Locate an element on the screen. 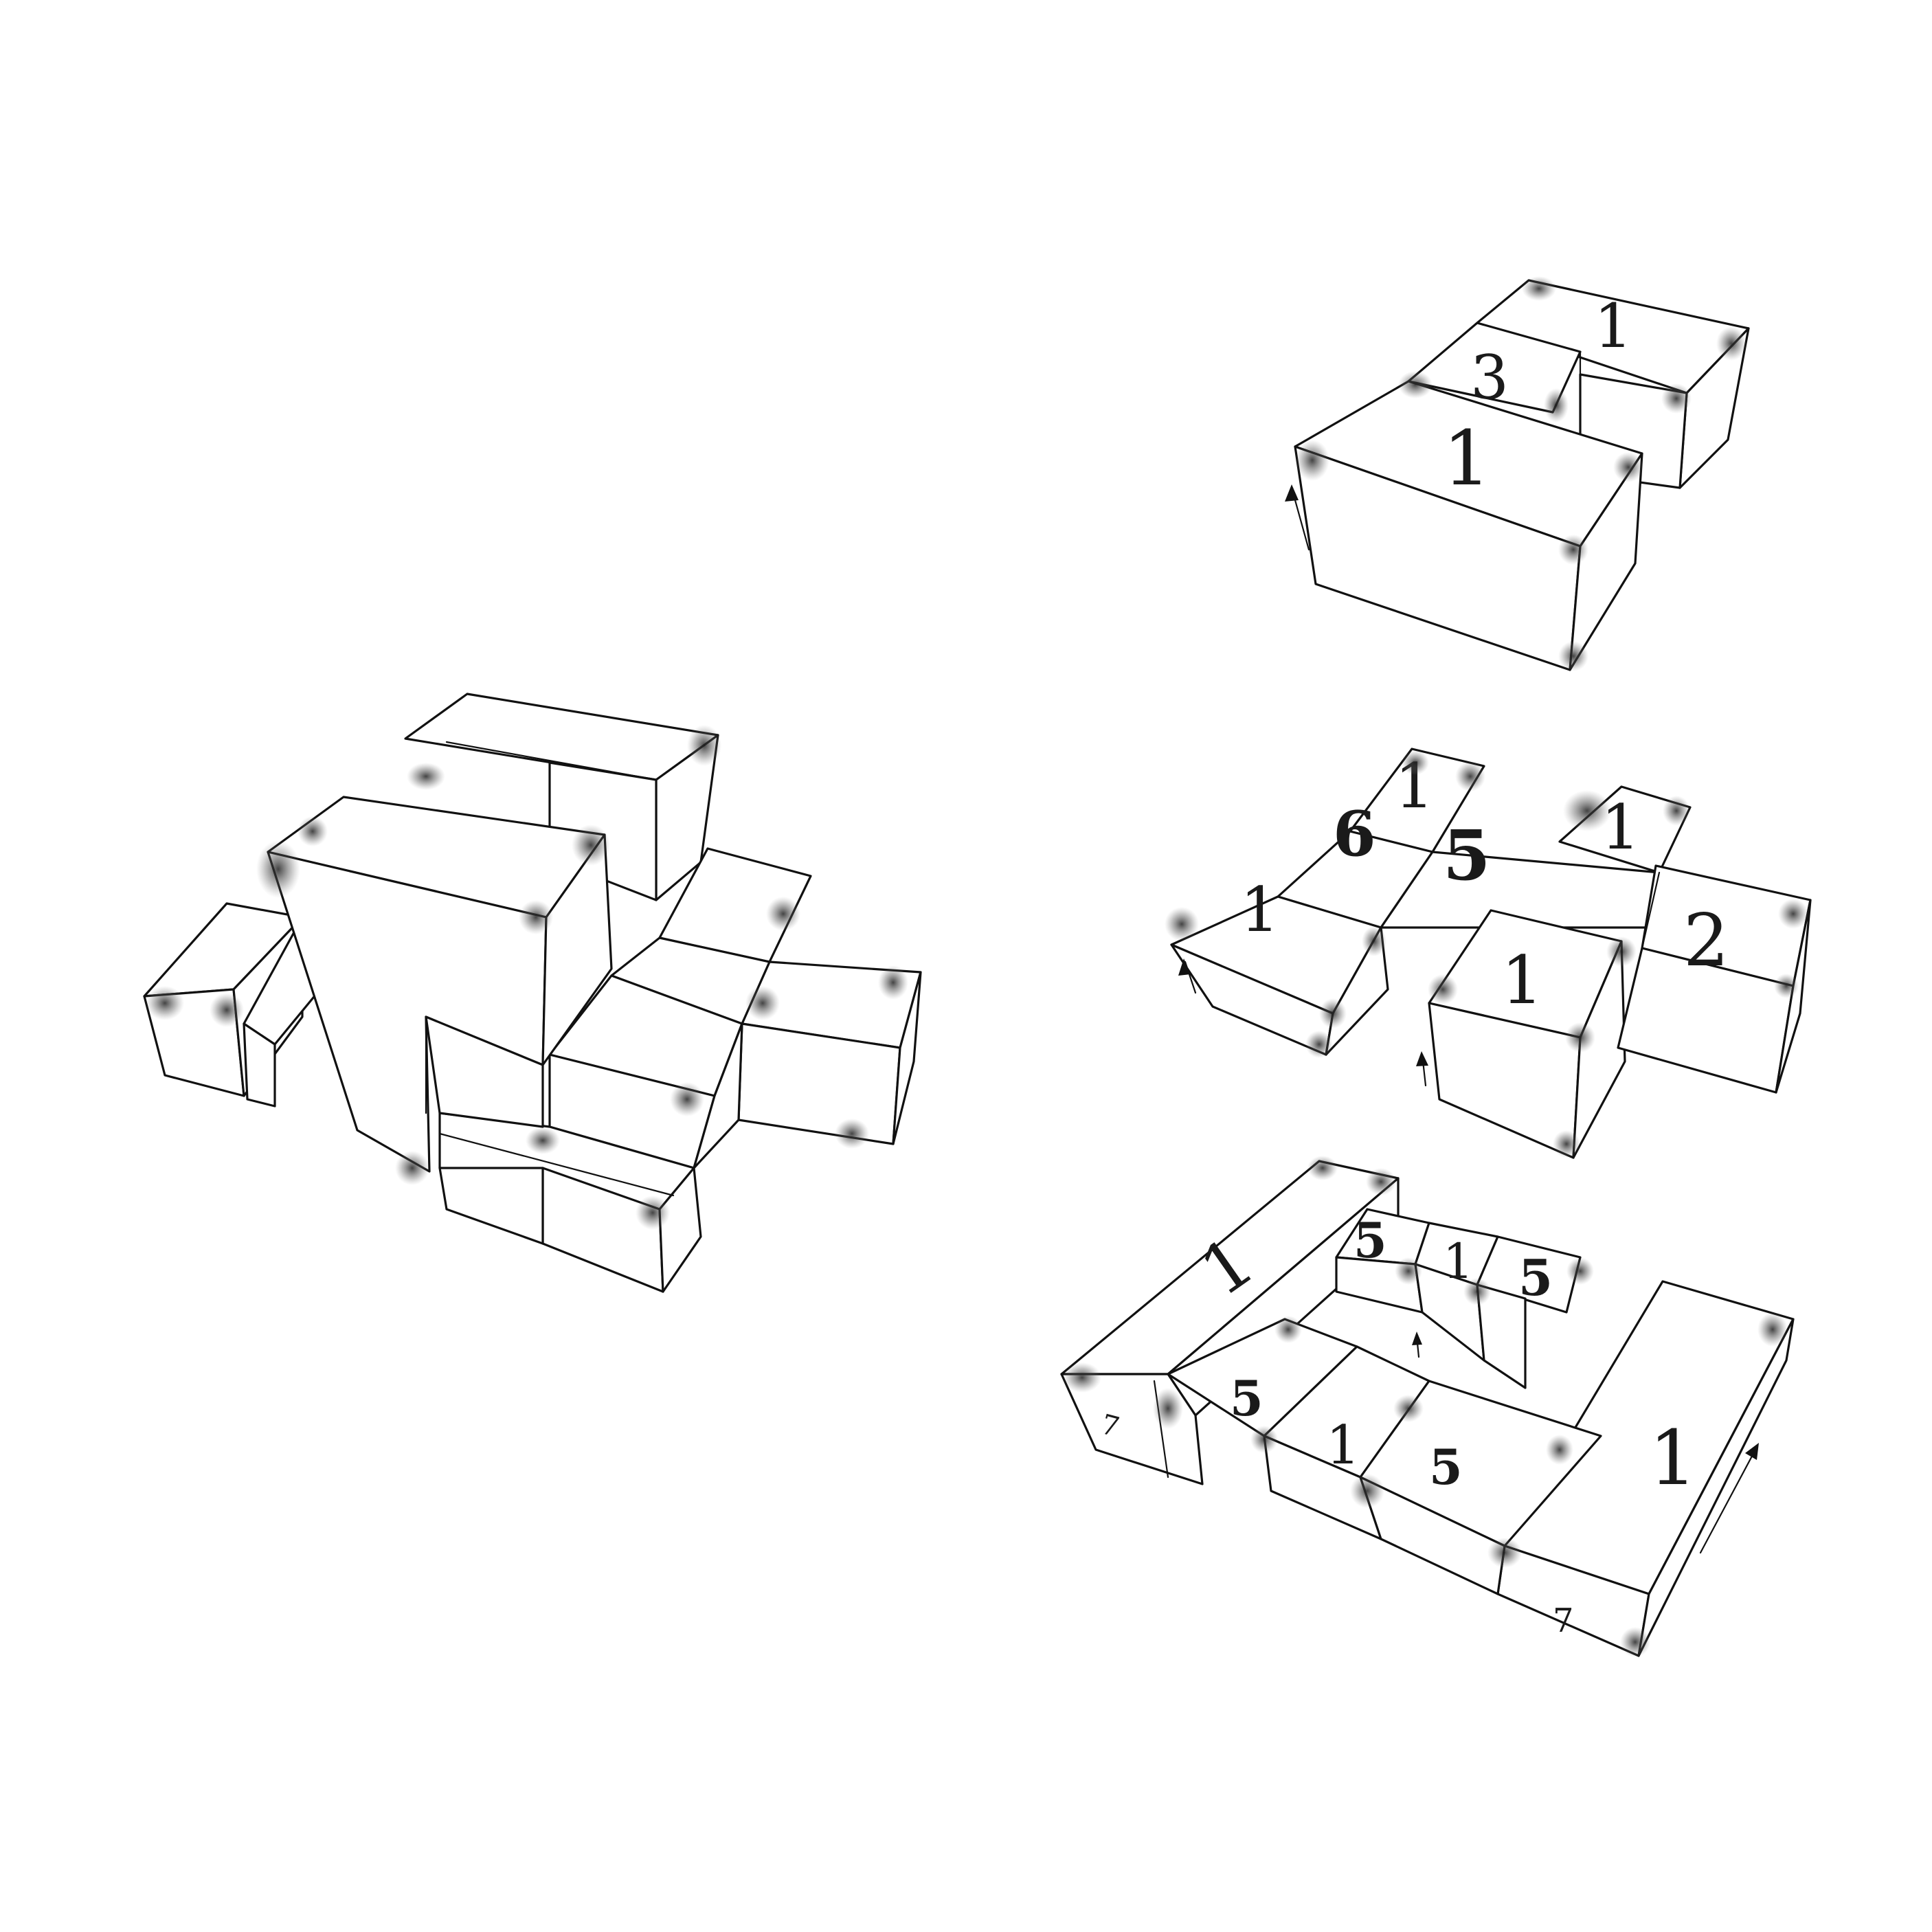 This screenshot has width=1932, height=1932. layer-middle-label-6: 1 is located at coordinates (1522, 980).